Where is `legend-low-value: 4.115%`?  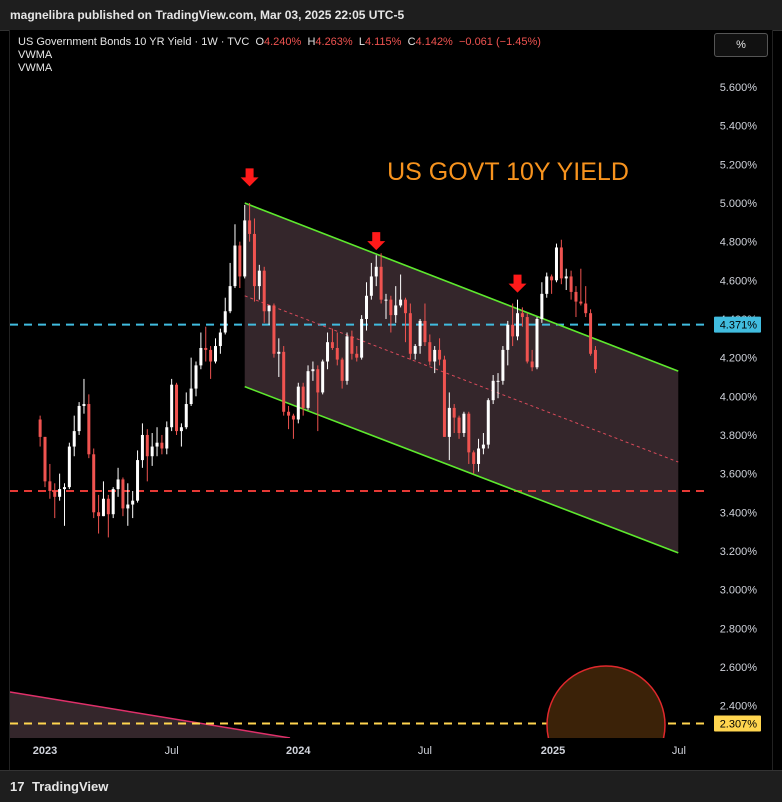
legend-low-value: 4.115% is located at coordinates (383, 42).